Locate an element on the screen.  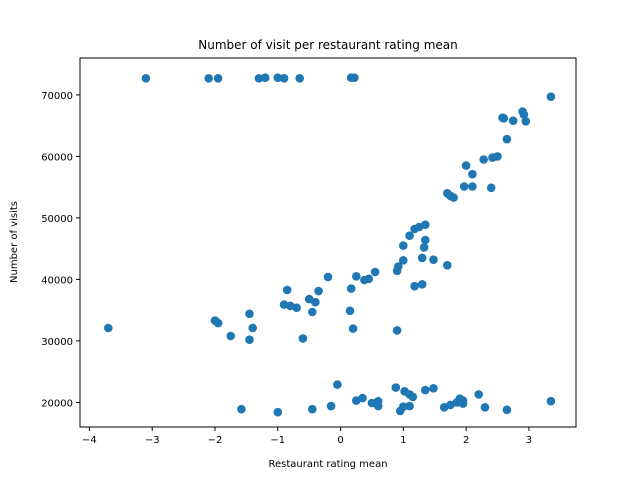
y-tick-label: 50000 is located at coordinates (57, 219).